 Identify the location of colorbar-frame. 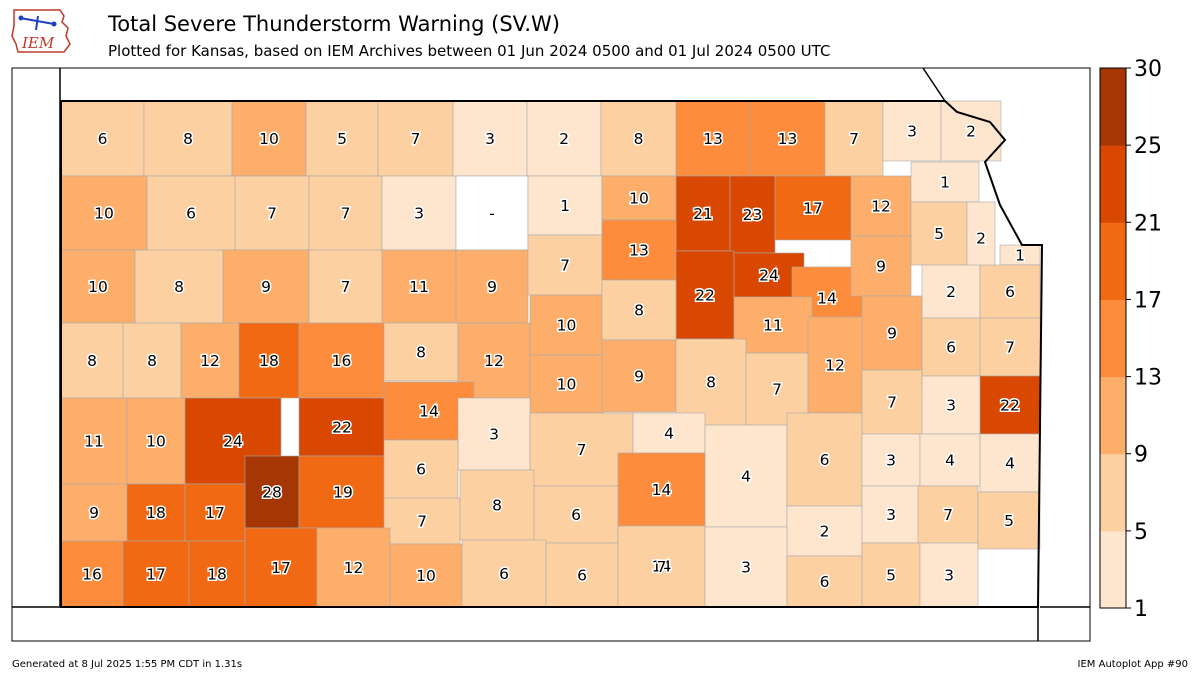
(1113, 338).